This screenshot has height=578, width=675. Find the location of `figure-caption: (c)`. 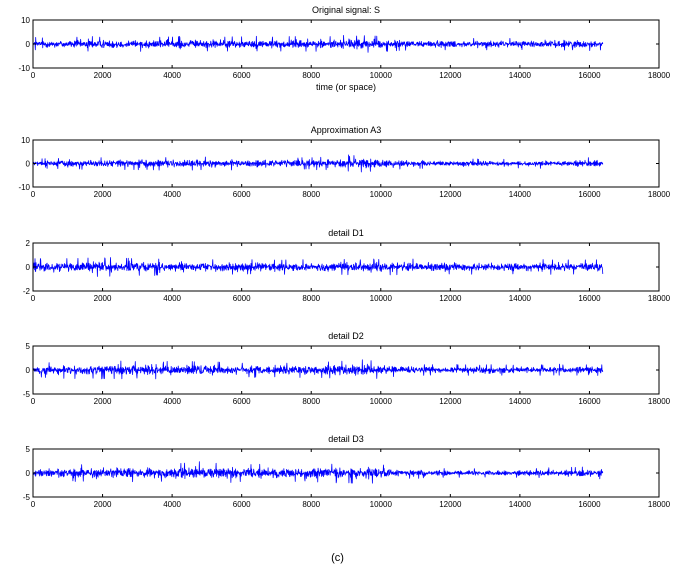

figure-caption: (c) is located at coordinates (337, 558).